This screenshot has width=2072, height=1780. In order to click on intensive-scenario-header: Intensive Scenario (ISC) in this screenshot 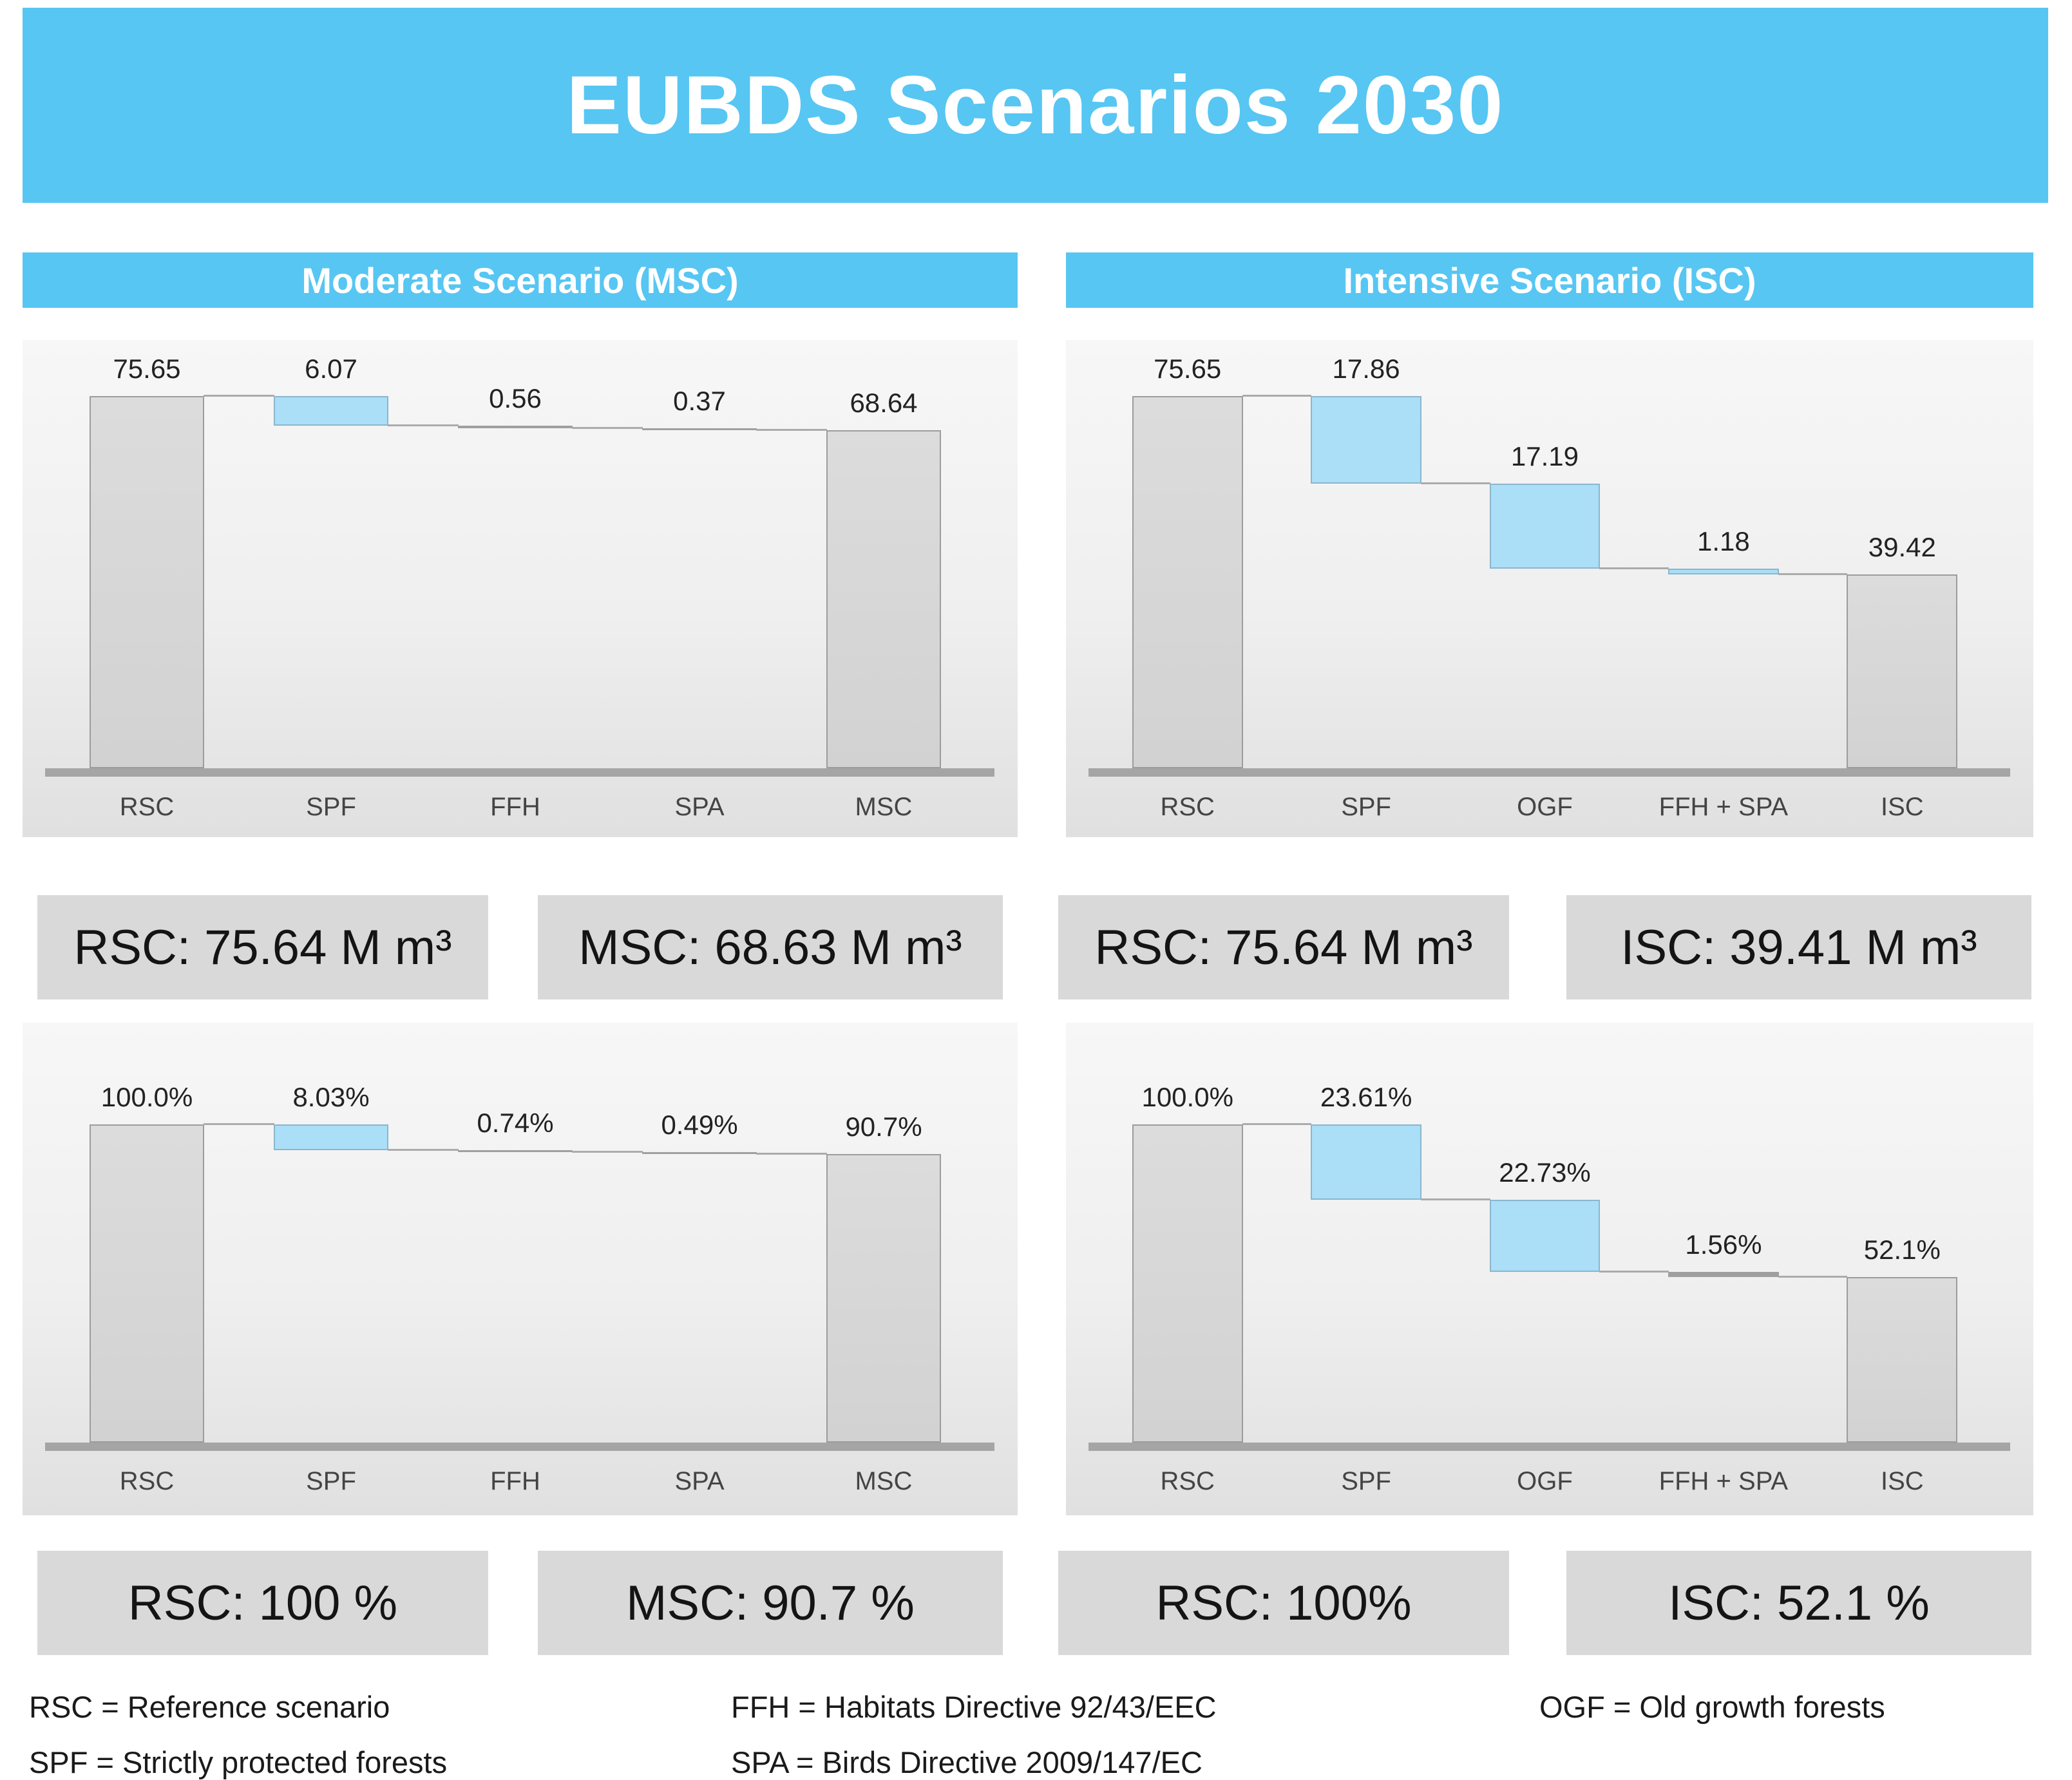, I will do `click(1549, 280)`.